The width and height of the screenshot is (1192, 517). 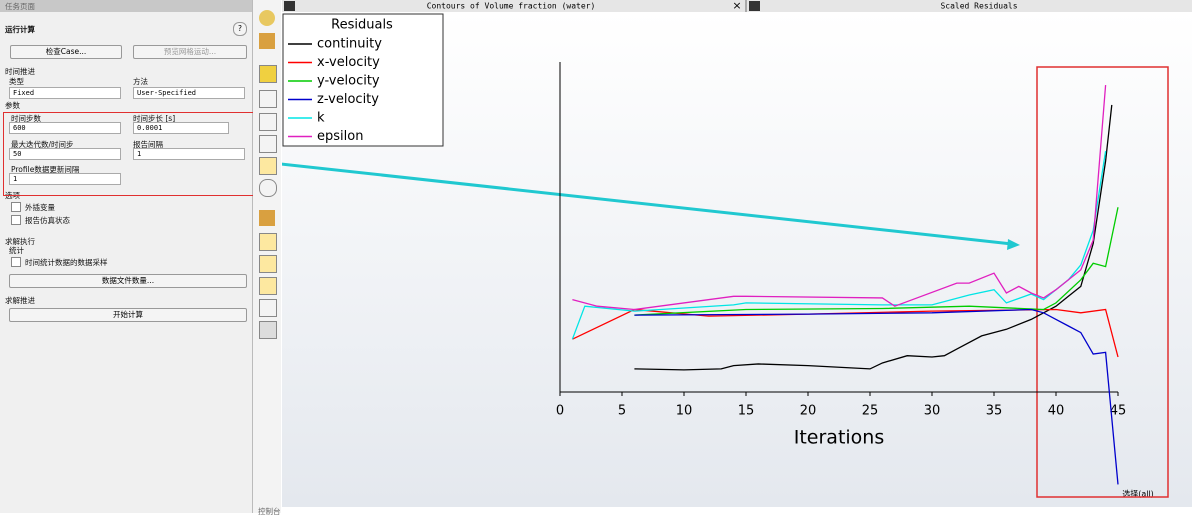 What do you see at coordinates (1013, 244) in the screenshot?
I see `arrow-head` at bounding box center [1013, 244].